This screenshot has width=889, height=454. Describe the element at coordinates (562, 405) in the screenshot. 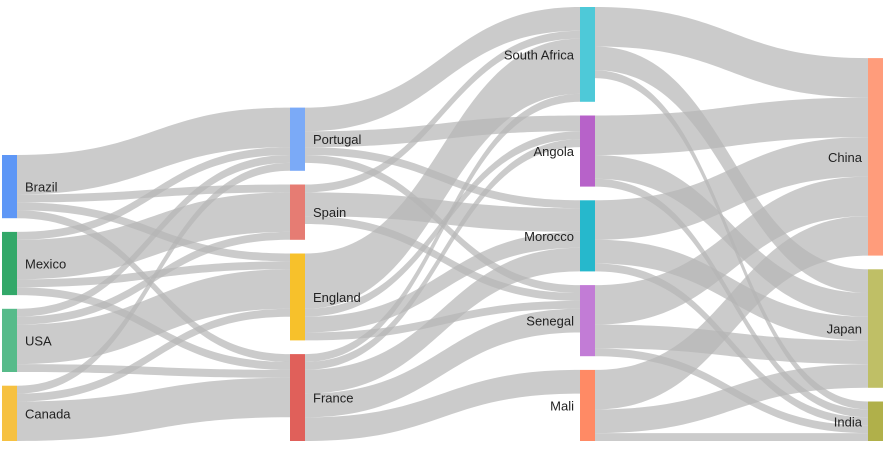

I see `node-label-mali: Mali` at that location.